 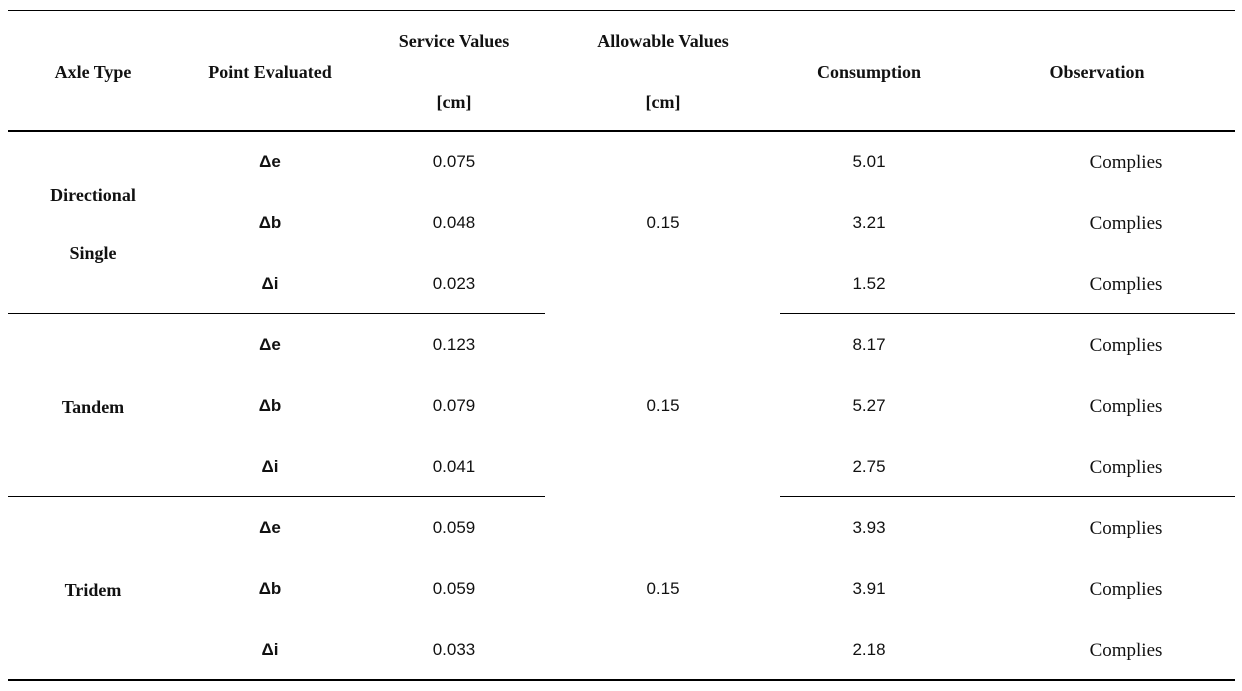 What do you see at coordinates (869, 649) in the screenshot?
I see `consumption-cell: 2.18` at bounding box center [869, 649].